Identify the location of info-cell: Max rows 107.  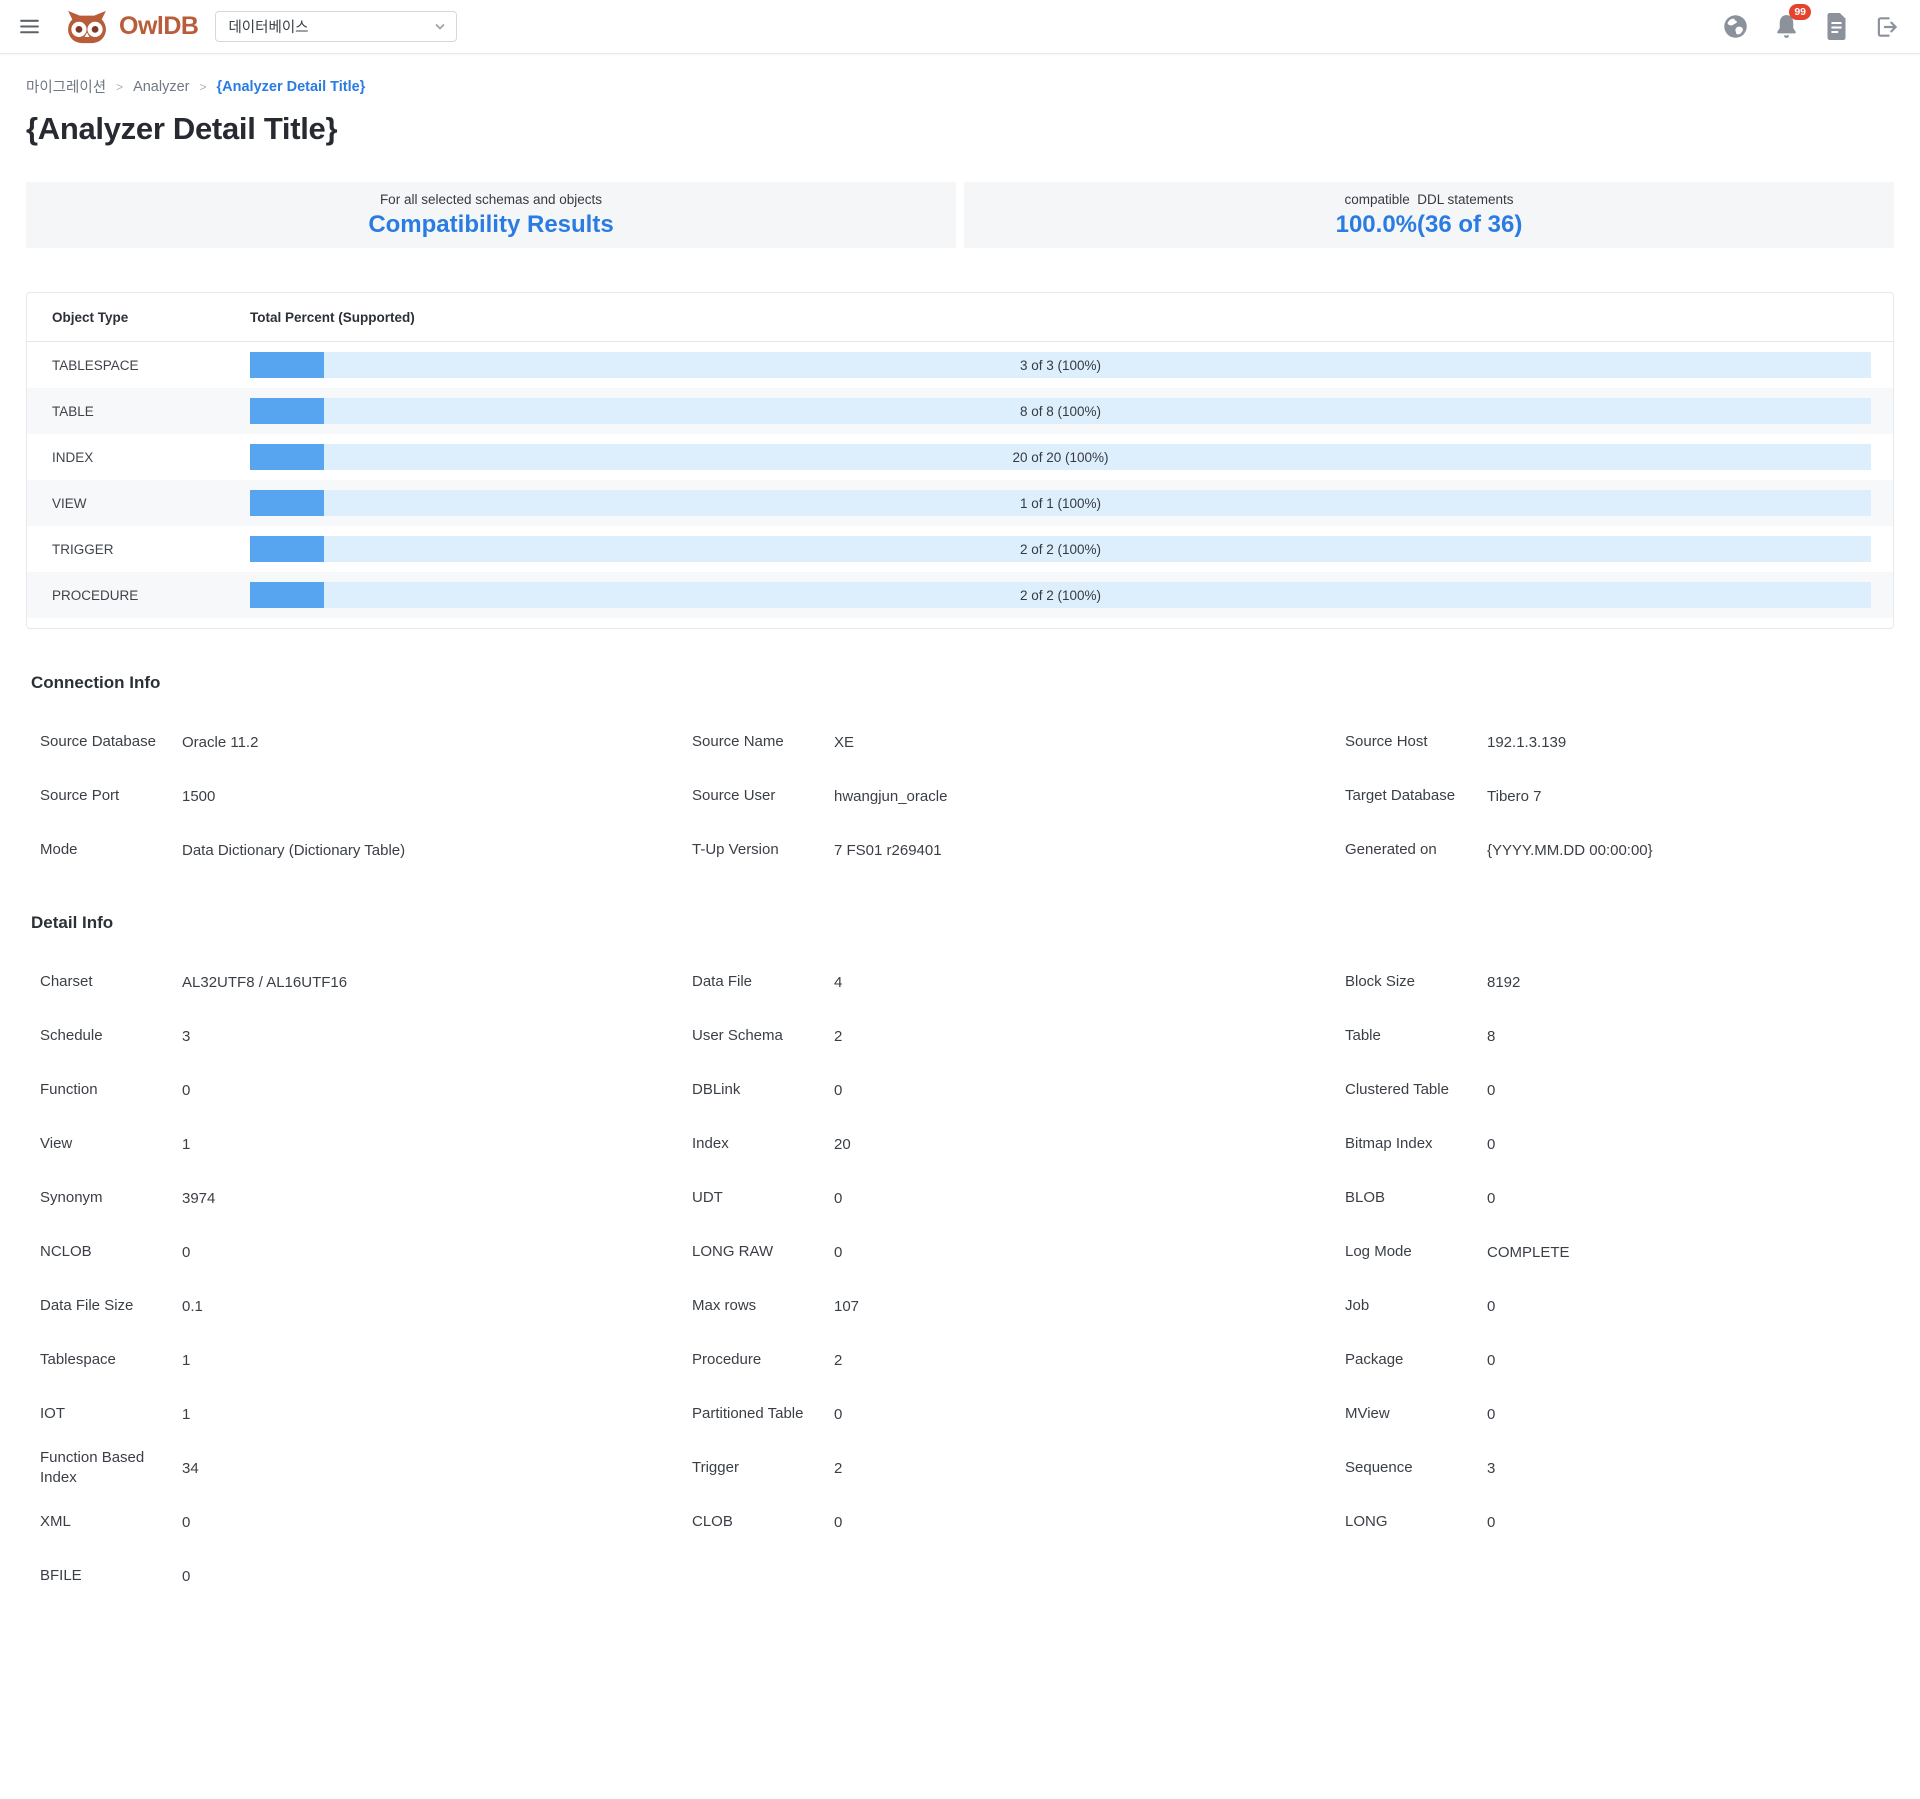
(1018, 1306).